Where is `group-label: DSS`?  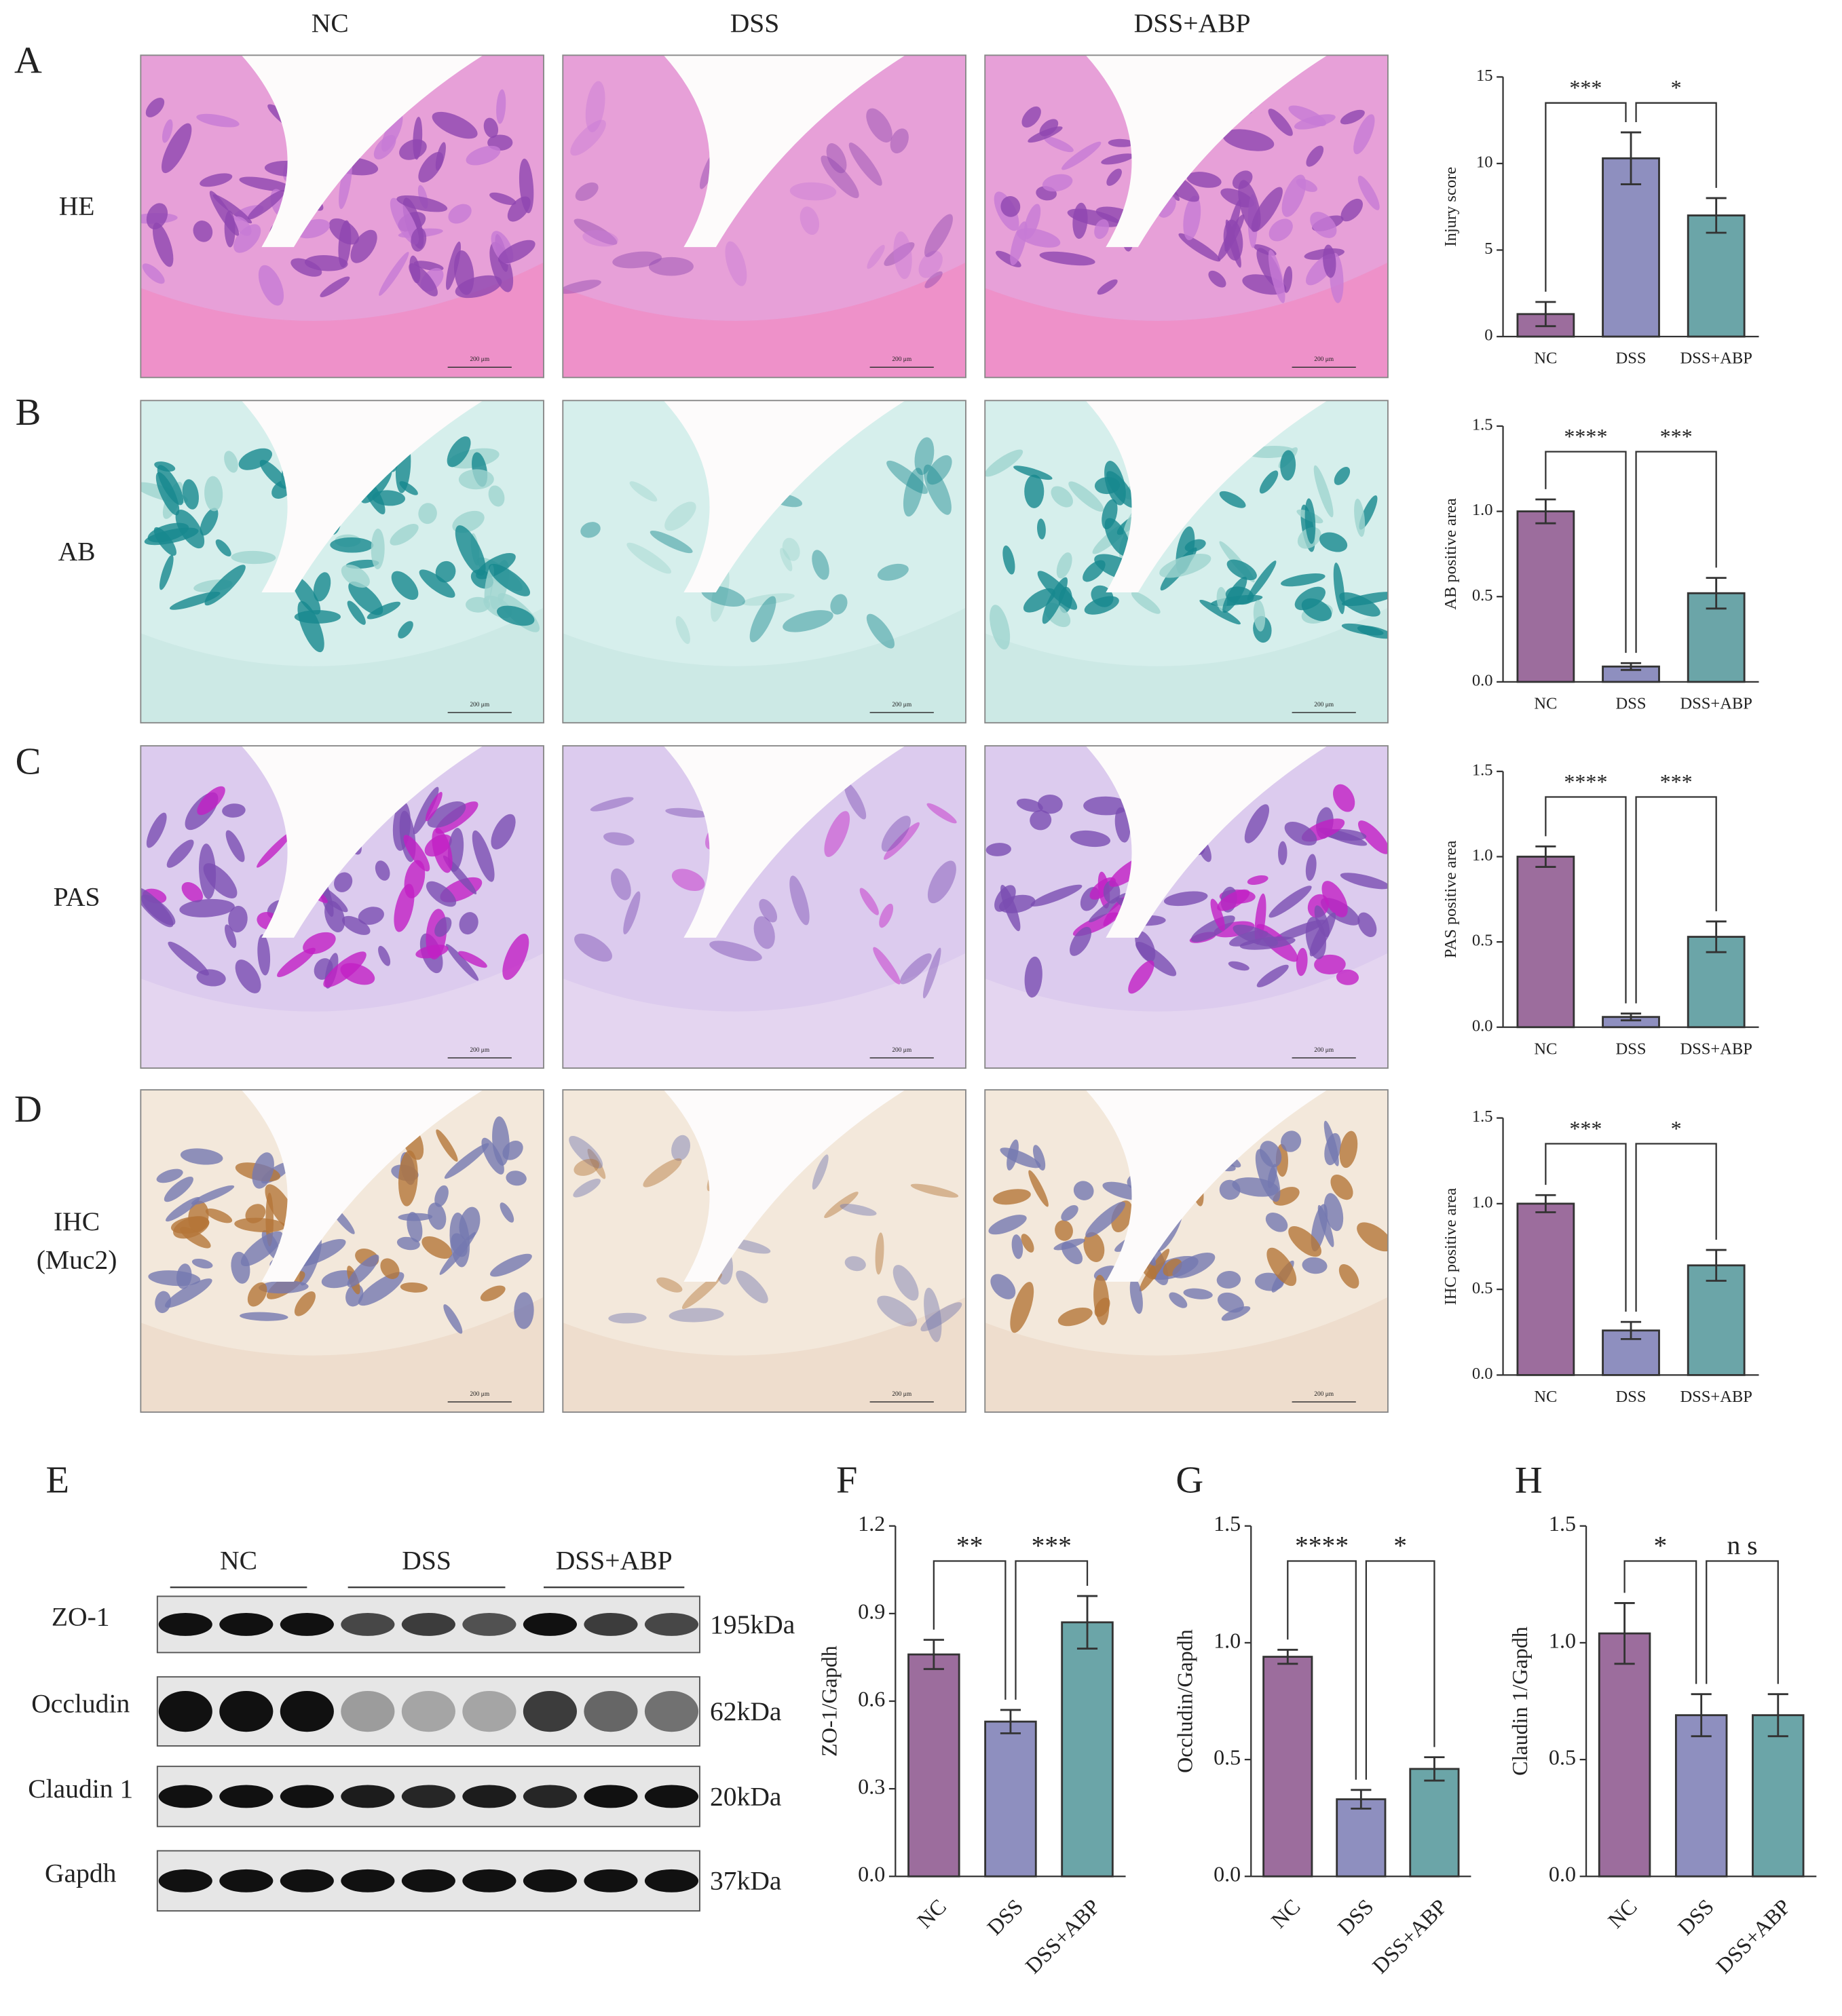 group-label: DSS is located at coordinates (426, 1561).